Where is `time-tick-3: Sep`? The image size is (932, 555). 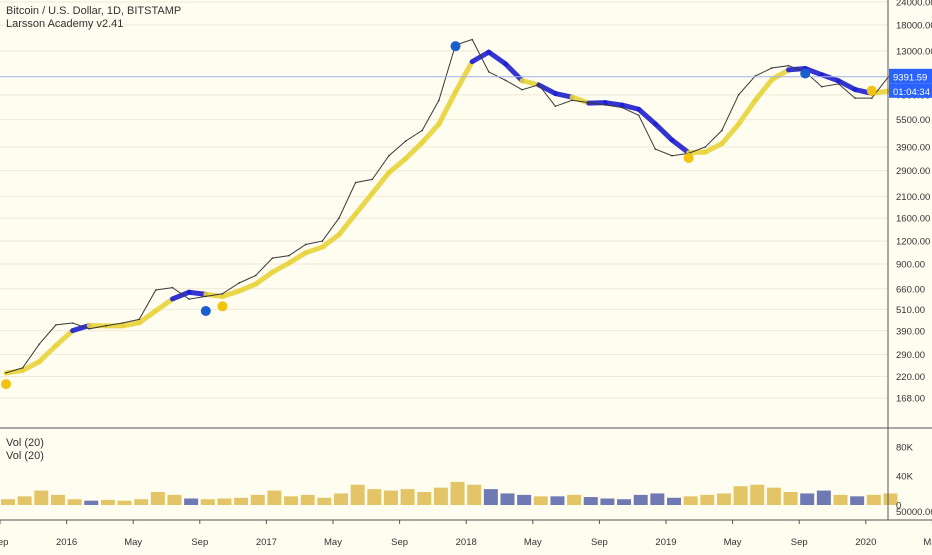
time-tick-3: Sep is located at coordinates (199, 542).